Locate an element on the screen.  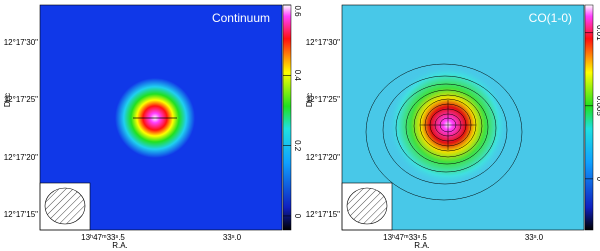
contours is located at coordinates (444, 132).